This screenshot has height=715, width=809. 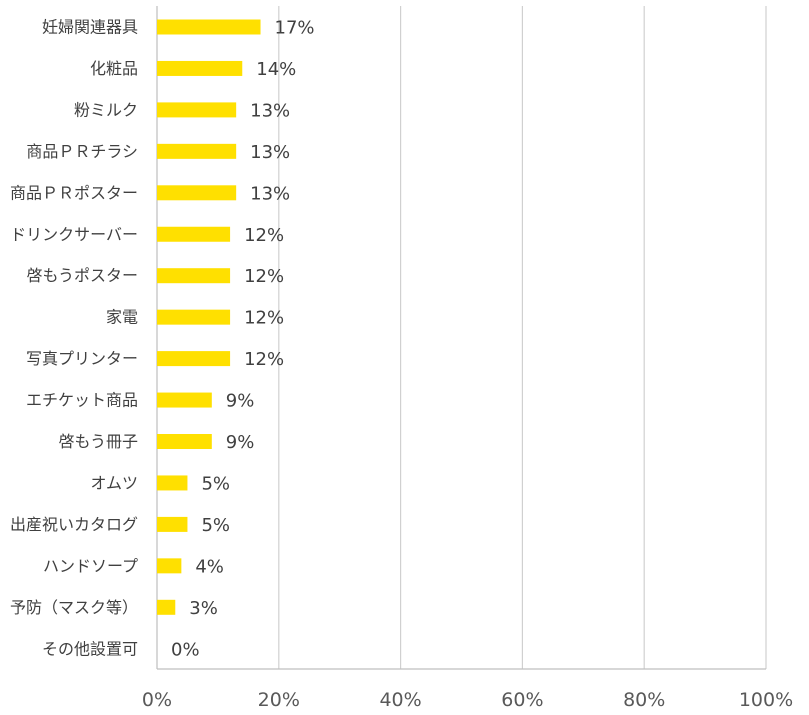 What do you see at coordinates (240, 442) in the screenshot?
I see `value-label-11: 9%` at bounding box center [240, 442].